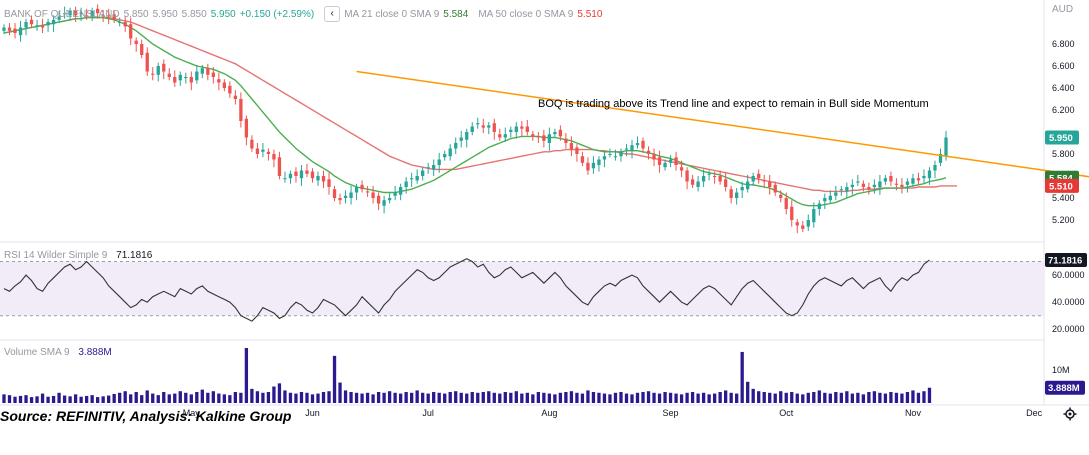 The width and height of the screenshot is (1089, 455). I want to click on price-label-box, so click(1062, 185).